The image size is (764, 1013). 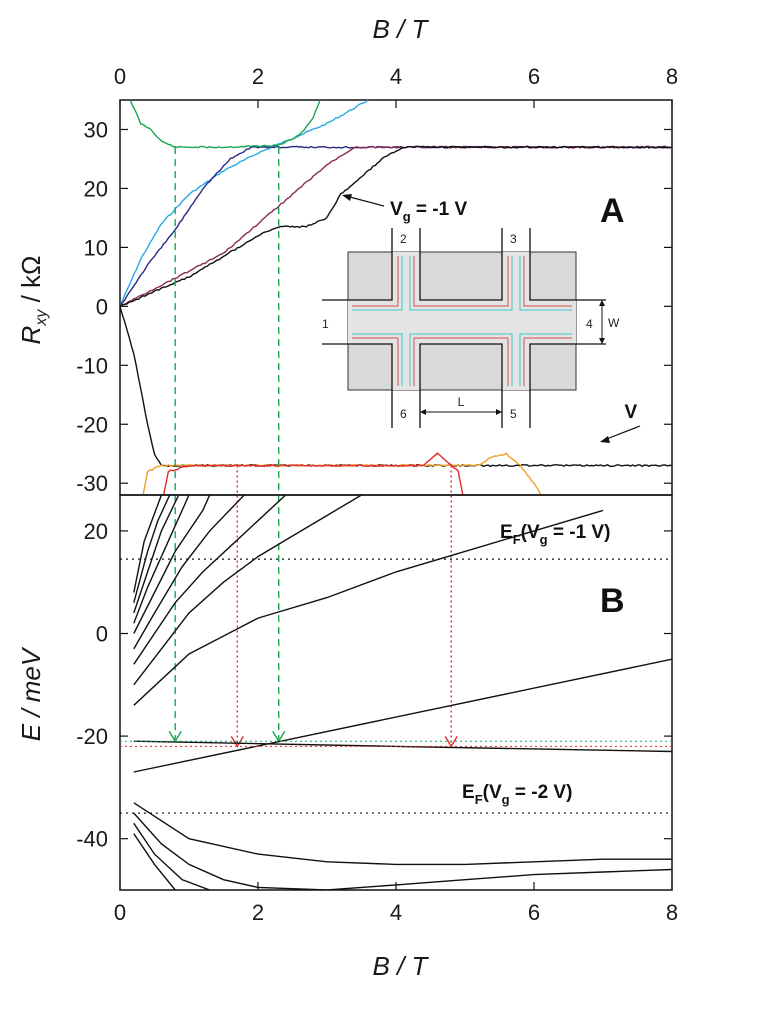 What do you see at coordinates (403, 414) in the screenshot?
I see `inset-contact-6: 6` at bounding box center [403, 414].